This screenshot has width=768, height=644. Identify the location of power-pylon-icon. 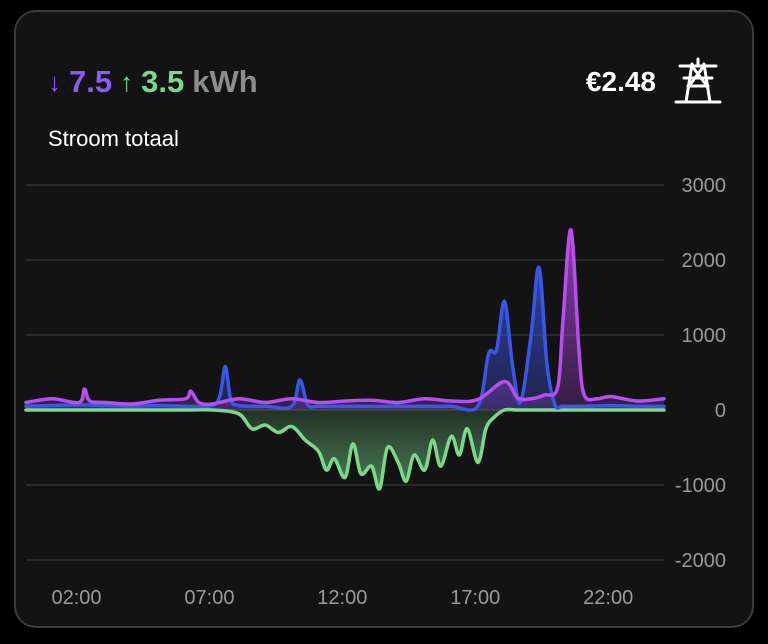
(698, 81).